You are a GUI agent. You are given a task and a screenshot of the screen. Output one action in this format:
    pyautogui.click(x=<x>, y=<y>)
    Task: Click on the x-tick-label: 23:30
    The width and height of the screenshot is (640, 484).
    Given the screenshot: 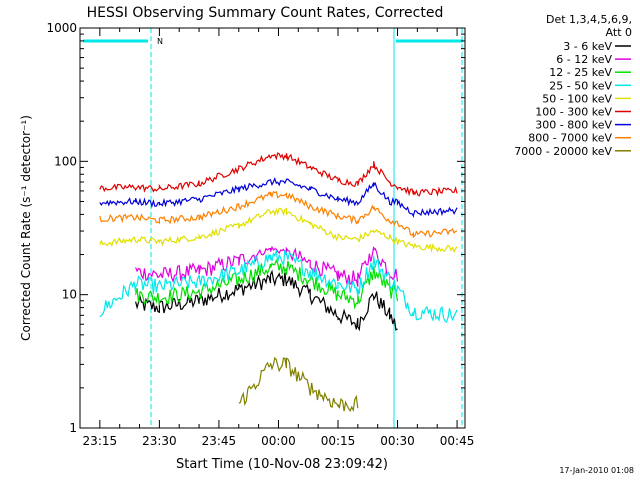 What is the action you would take?
    pyautogui.click(x=159, y=441)
    